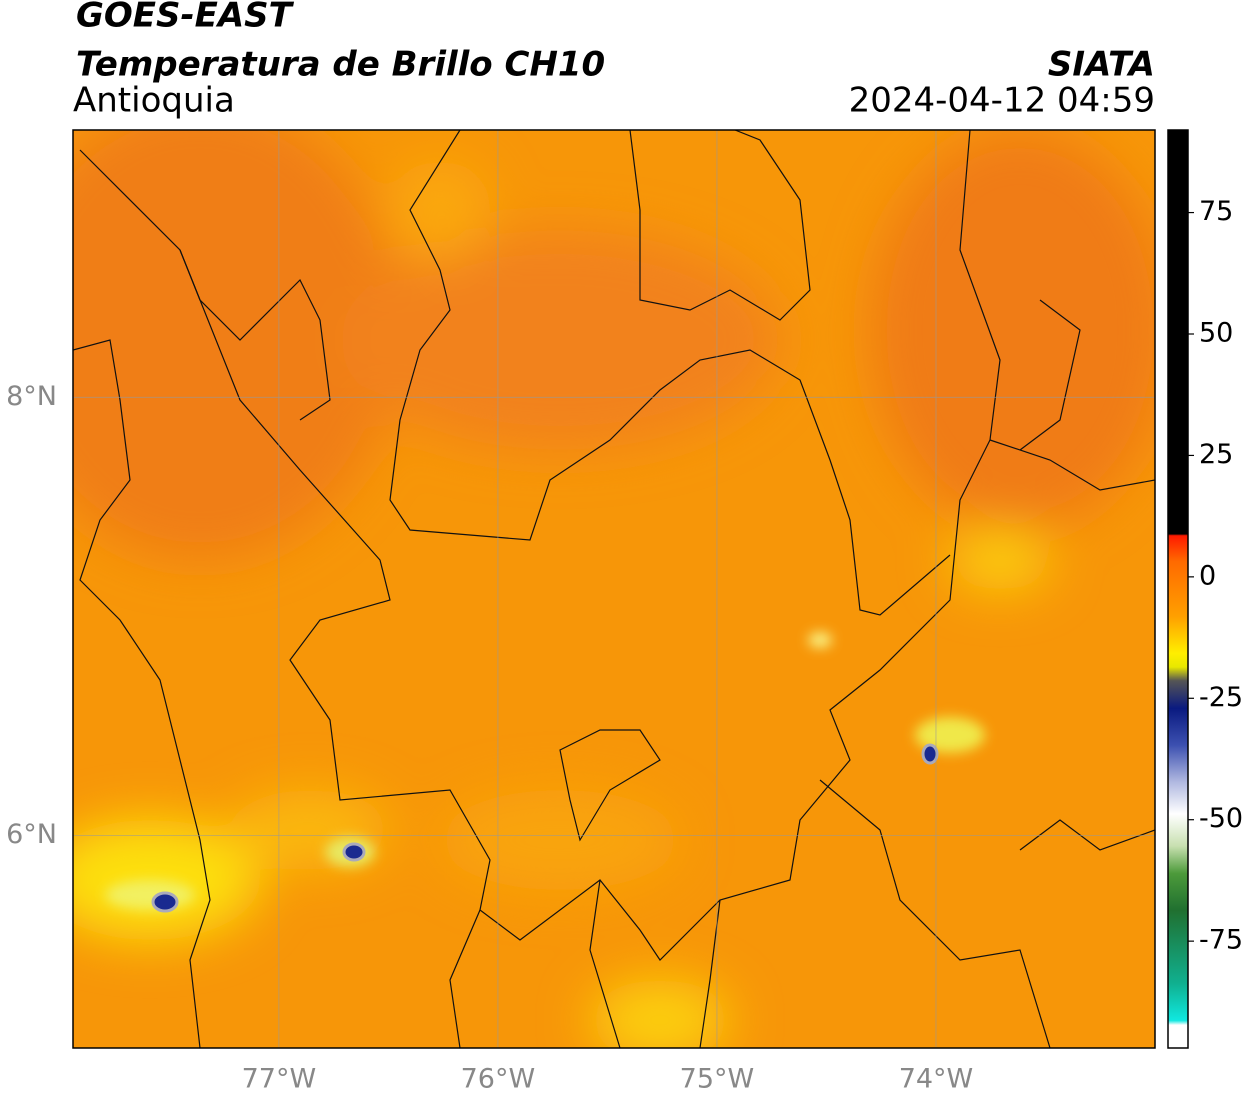 This screenshot has height=1099, width=1252. What do you see at coordinates (1178, 589) in the screenshot?
I see `colorbar` at bounding box center [1178, 589].